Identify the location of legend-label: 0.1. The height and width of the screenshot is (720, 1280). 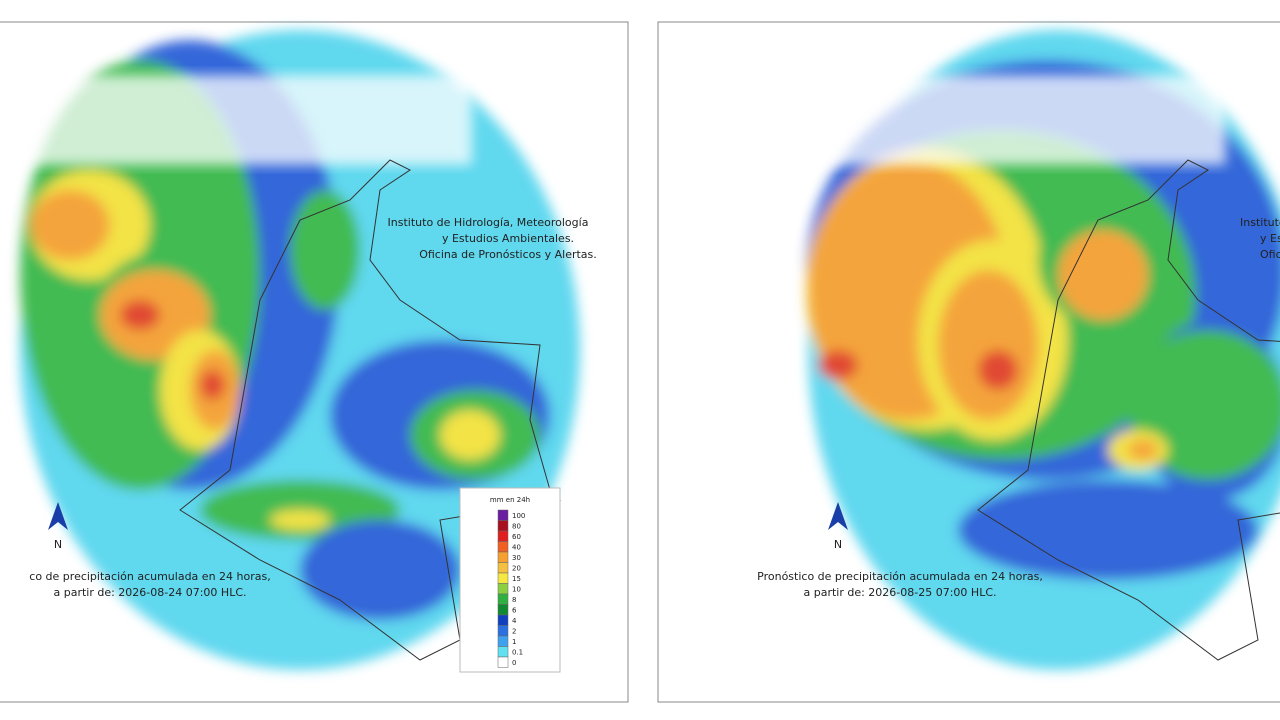
(517, 653).